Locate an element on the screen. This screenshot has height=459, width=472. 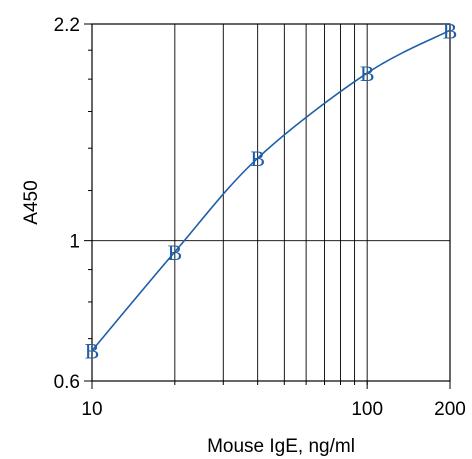
x-tick-label: 100 is located at coordinates (367, 409).